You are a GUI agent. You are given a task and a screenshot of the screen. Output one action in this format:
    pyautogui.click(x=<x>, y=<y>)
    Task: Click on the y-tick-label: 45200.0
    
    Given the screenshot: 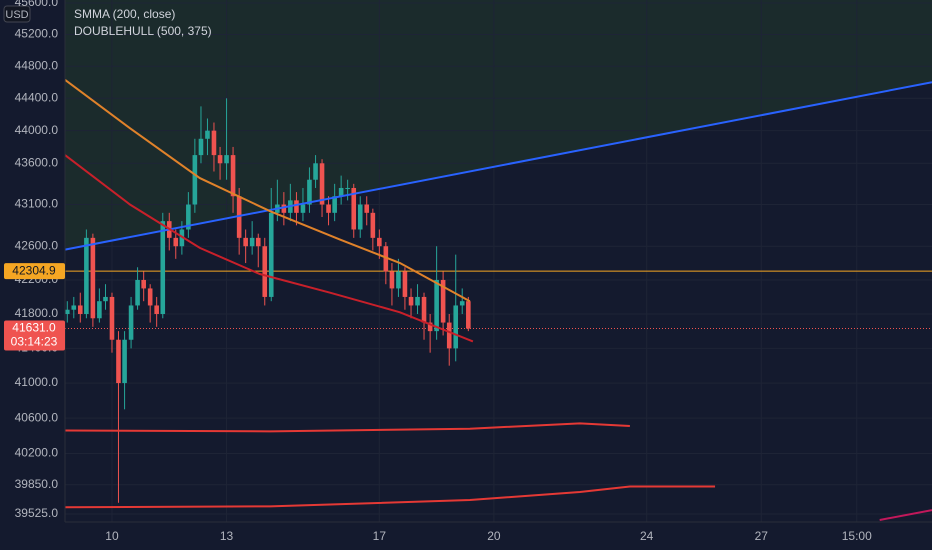 What is the action you would take?
    pyautogui.click(x=37, y=34)
    